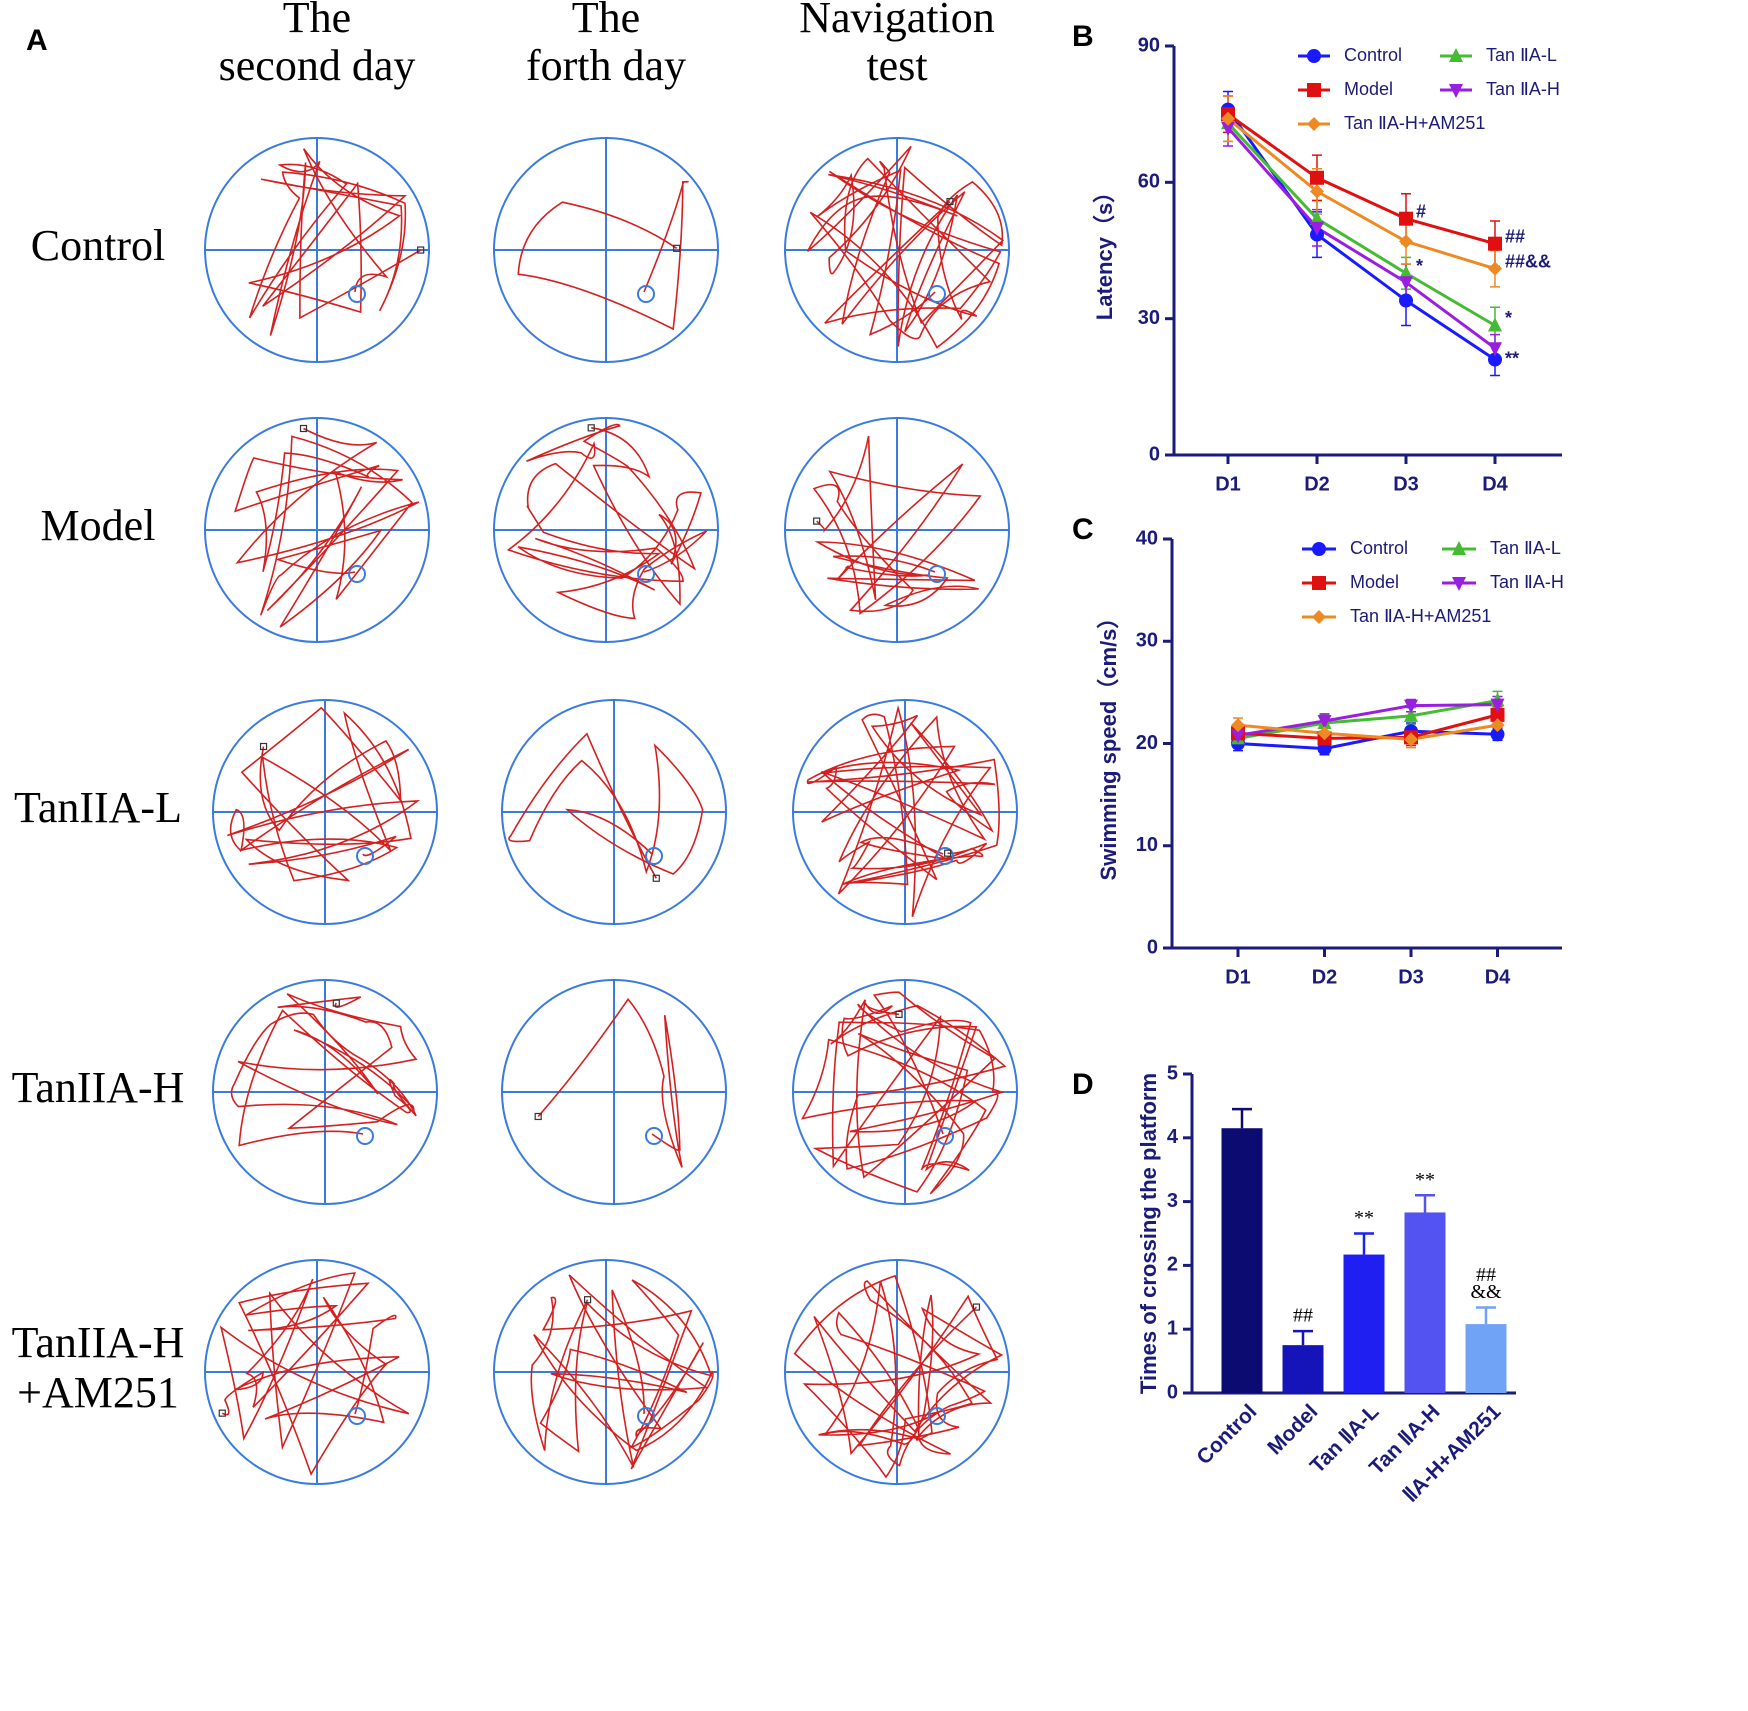  Describe the element at coordinates (1486, 1315) in the screenshot. I see `error-bar` at that location.